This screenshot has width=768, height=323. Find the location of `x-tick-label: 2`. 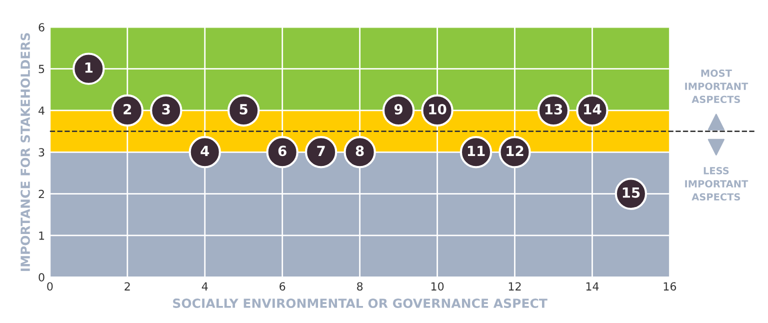

x-tick-label: 2 is located at coordinates (127, 286).